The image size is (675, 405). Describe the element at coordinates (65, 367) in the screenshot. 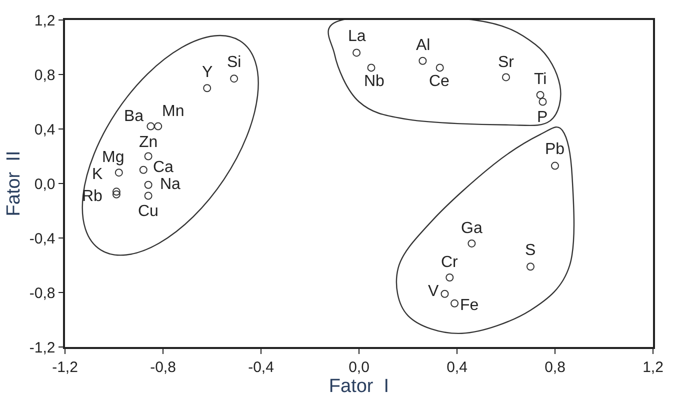

I see `x-tick-label: -1,2` at that location.